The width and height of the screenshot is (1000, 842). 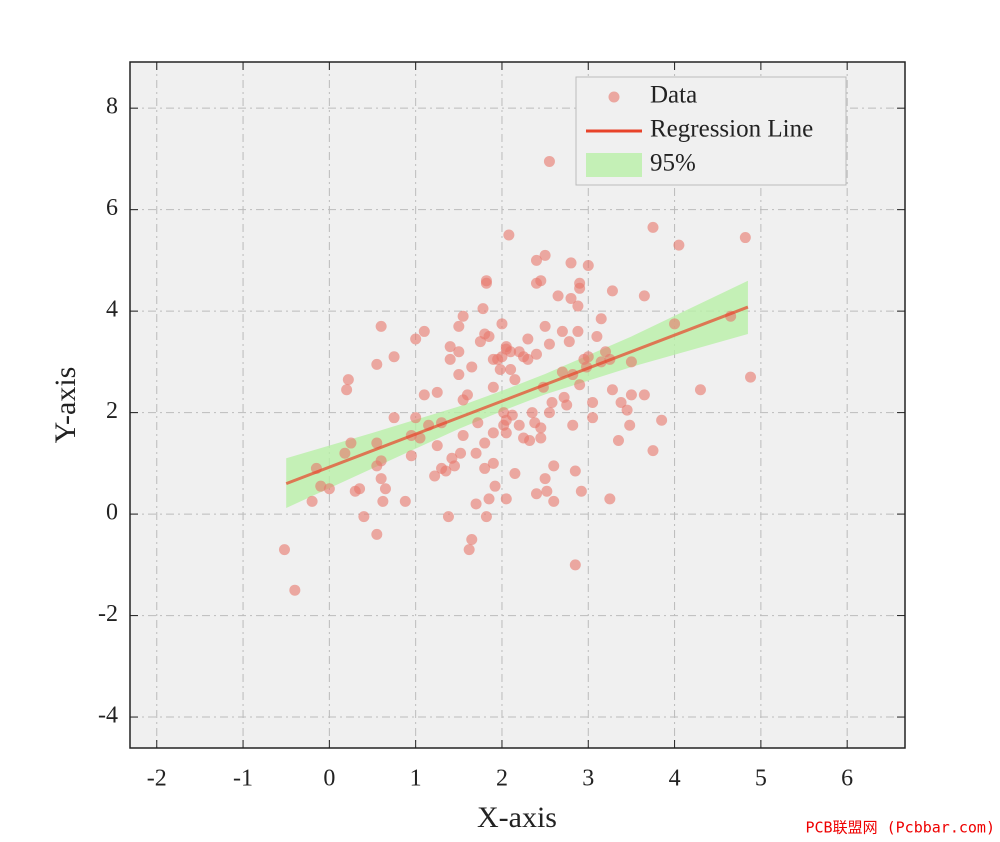 What do you see at coordinates (614, 165) in the screenshot?
I see `legend-marker` at bounding box center [614, 165].